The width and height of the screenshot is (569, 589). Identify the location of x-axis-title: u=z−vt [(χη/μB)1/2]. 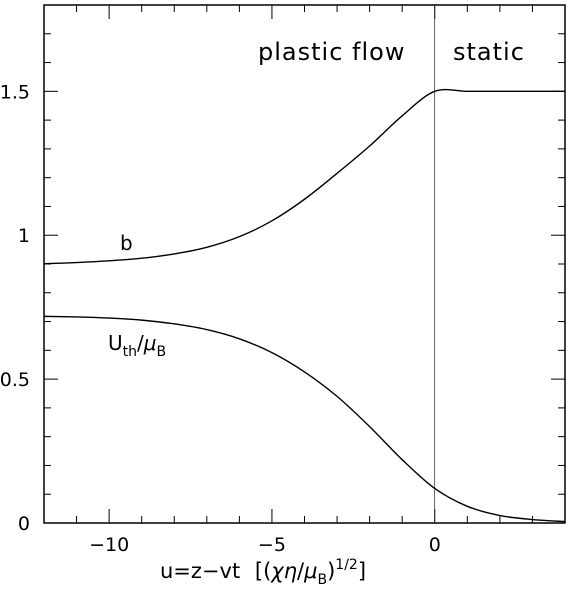
(263, 572).